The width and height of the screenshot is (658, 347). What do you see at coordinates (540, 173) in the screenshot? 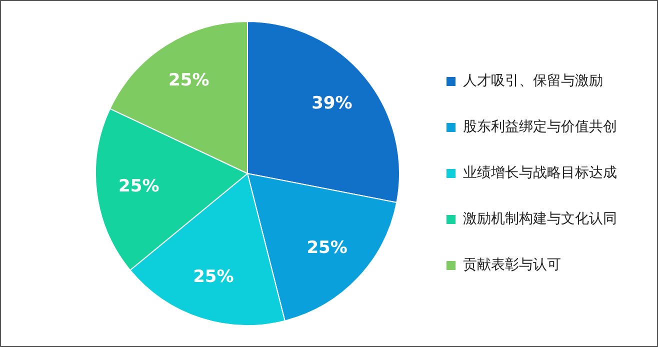
I see `legend-label: 业绩增长与战略目标达成` at bounding box center [540, 173].